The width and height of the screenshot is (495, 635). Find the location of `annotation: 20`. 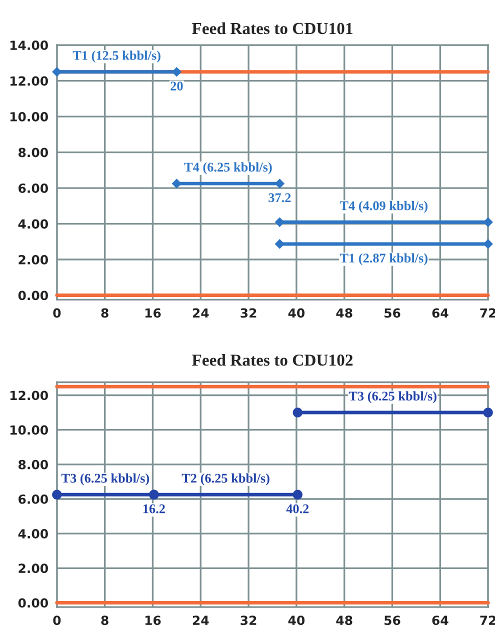

annotation: 20 is located at coordinates (176, 86).